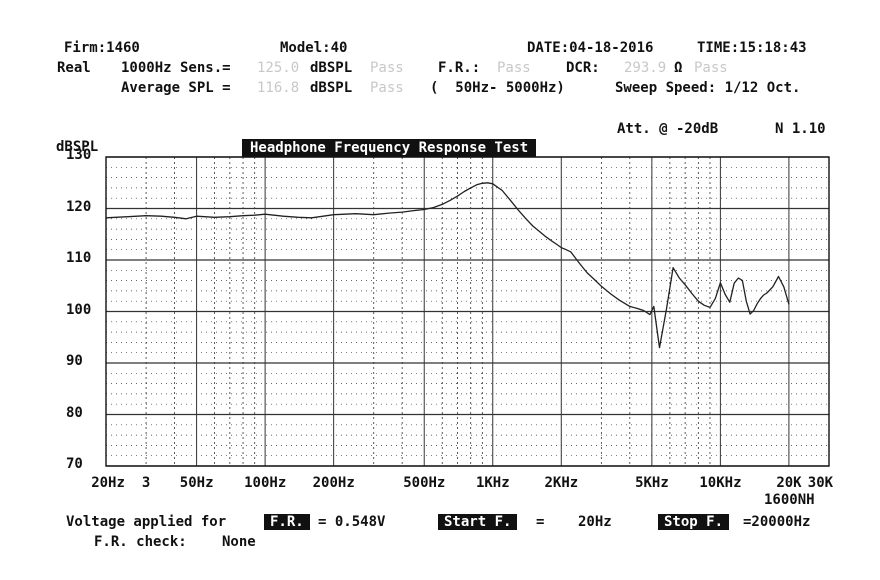  What do you see at coordinates (74, 68) in the screenshot?
I see `real-label: Real` at bounding box center [74, 68].